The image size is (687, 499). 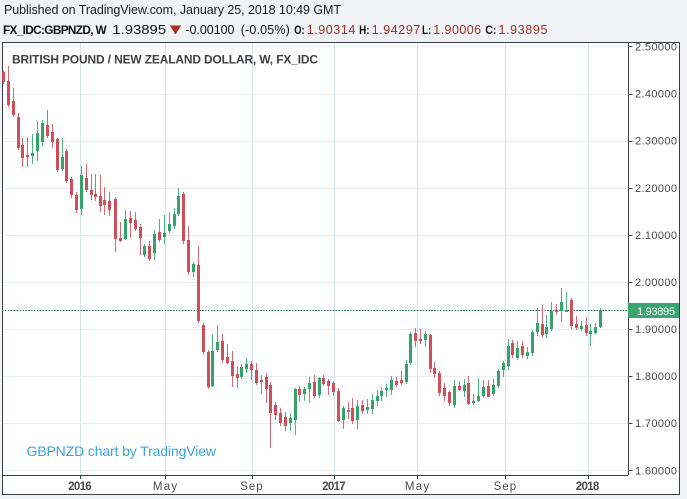 I want to click on svg-text: 2017, so click(x=334, y=487).